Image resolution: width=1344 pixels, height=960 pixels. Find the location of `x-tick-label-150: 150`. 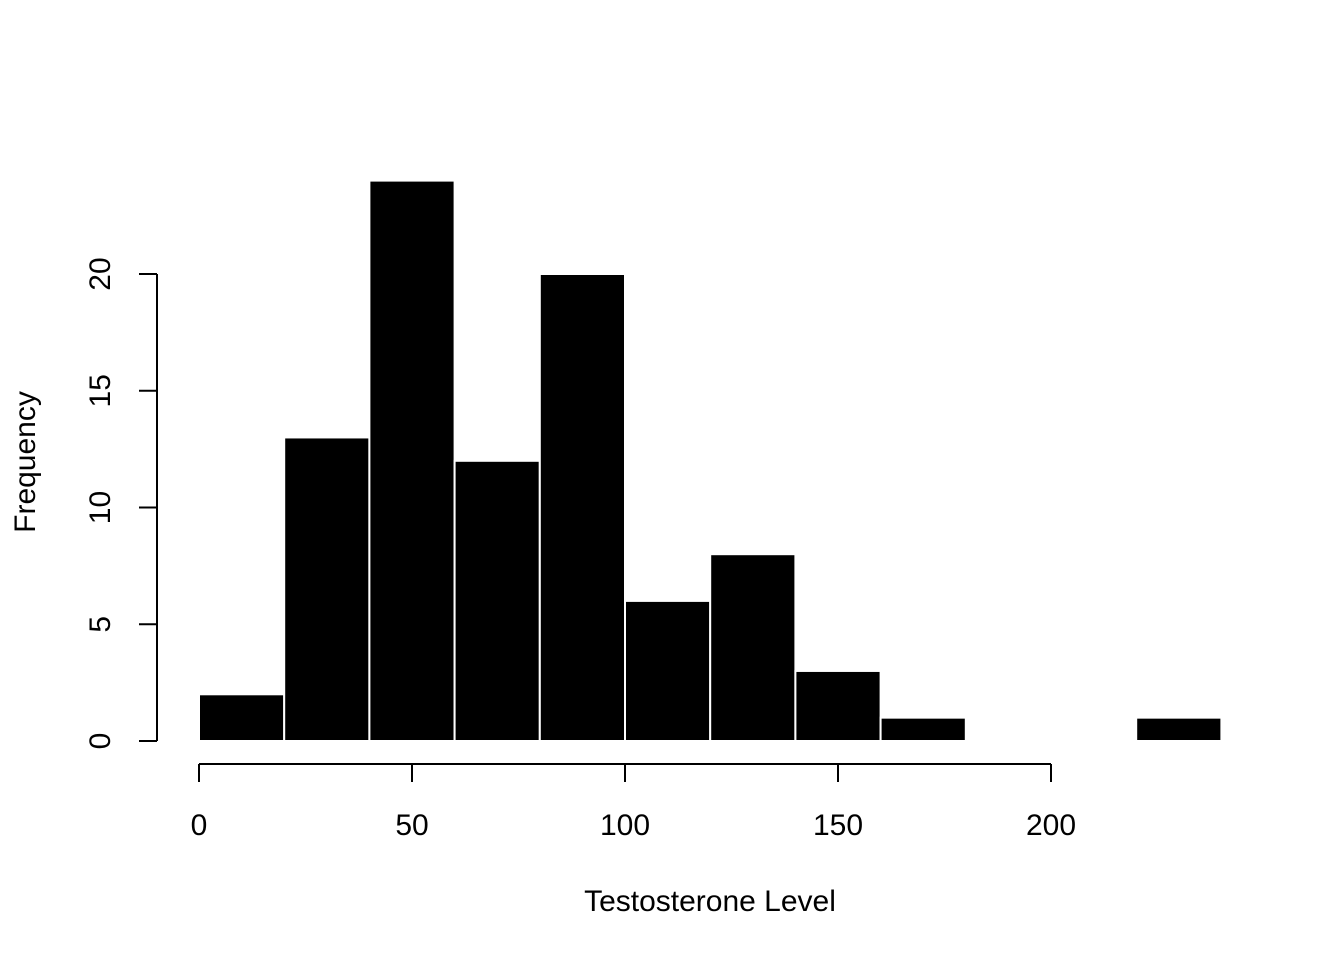

x-tick-label-150: 150 is located at coordinates (838, 825).